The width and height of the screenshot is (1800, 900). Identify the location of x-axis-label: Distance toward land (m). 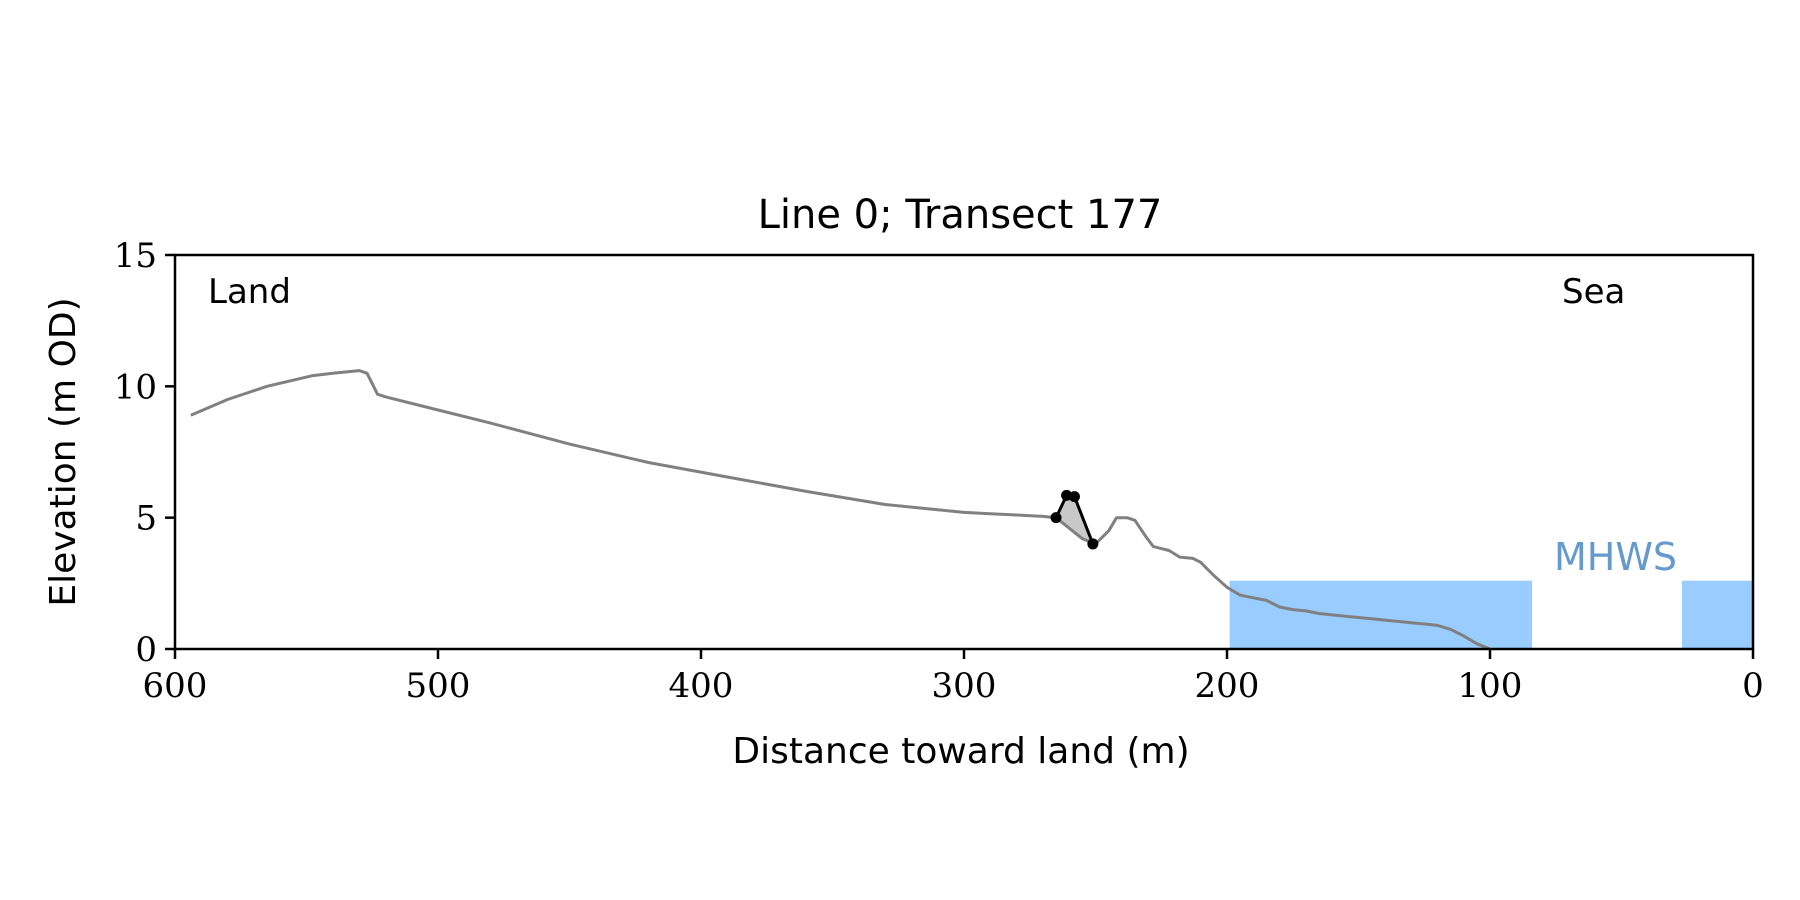
(960, 751).